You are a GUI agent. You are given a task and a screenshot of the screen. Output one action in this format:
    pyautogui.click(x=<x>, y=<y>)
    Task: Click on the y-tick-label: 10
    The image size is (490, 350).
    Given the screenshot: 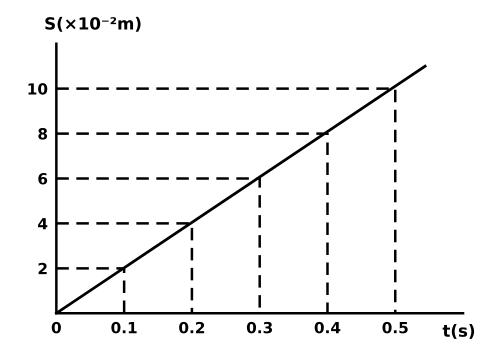 What is the action you would take?
    pyautogui.click(x=38, y=89)
    